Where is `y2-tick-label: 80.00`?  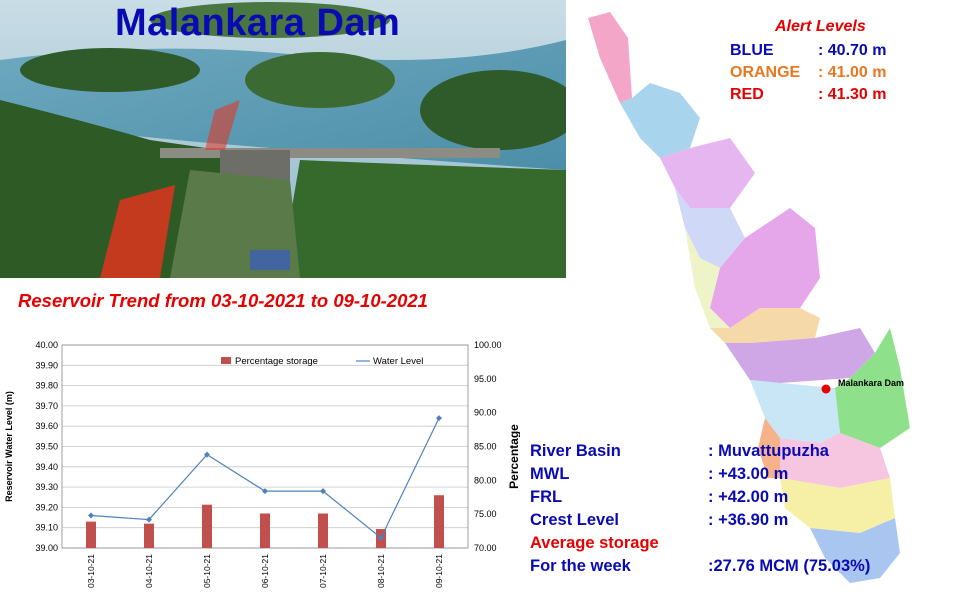 y2-tick-label: 80.00 is located at coordinates (485, 480).